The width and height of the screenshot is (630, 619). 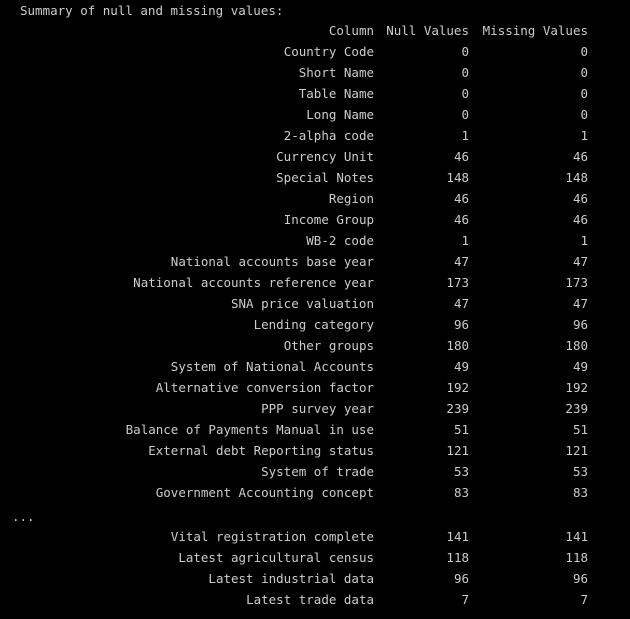 I want to click on row-column-name: SNA price valuation, so click(x=302, y=303).